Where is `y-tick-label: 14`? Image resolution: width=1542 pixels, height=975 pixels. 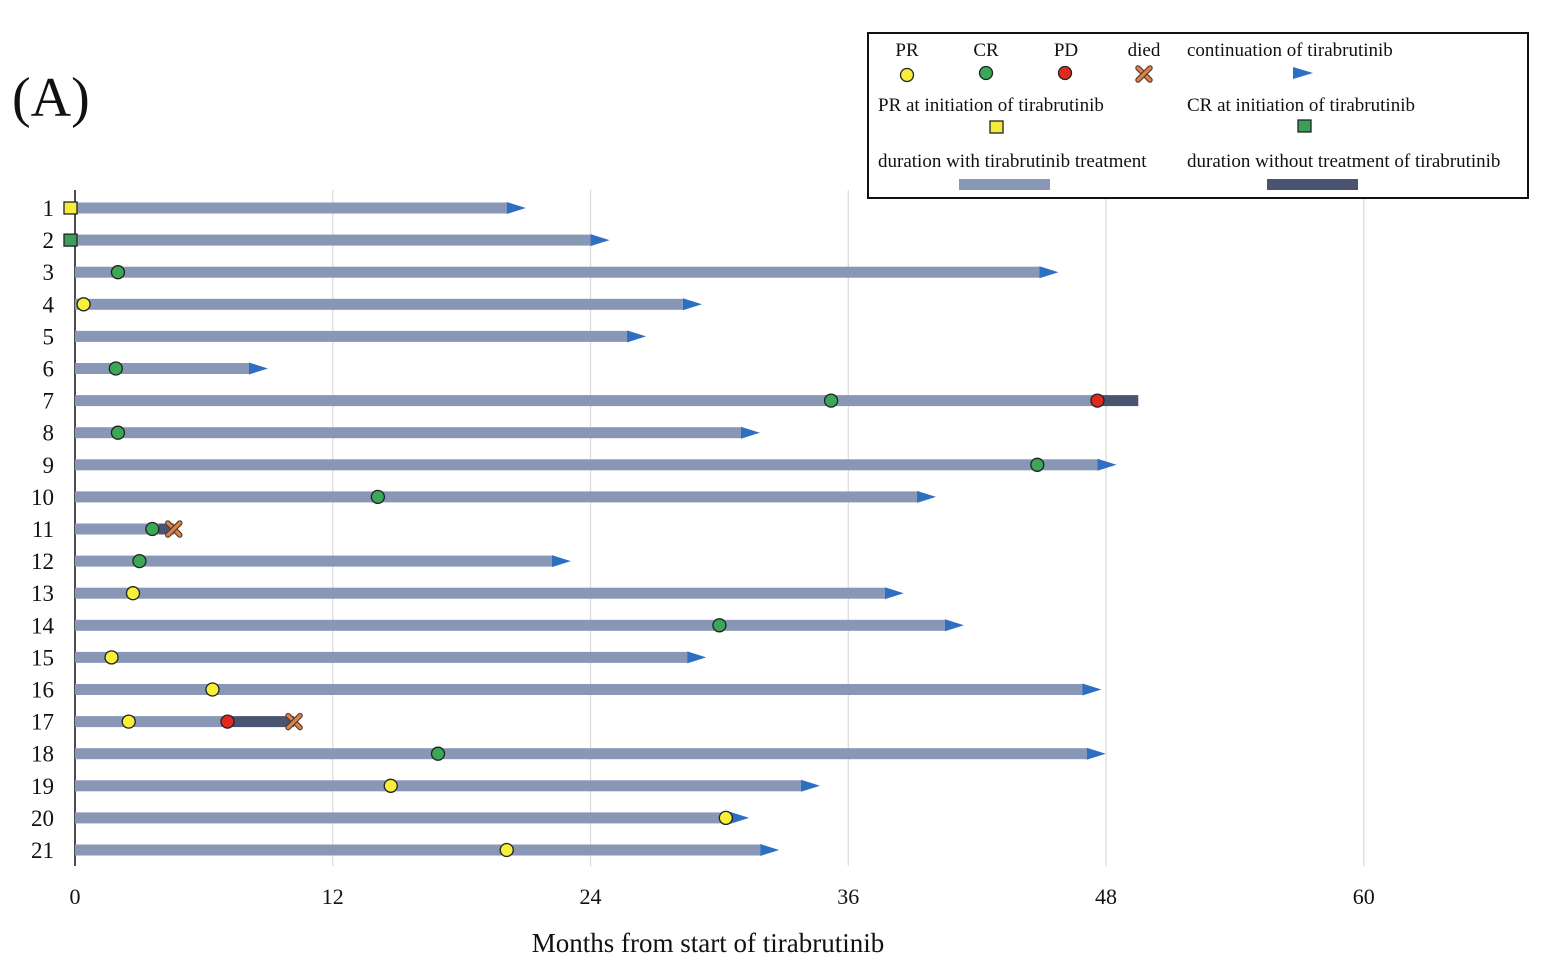
y-tick-label: 14 is located at coordinates (43, 625).